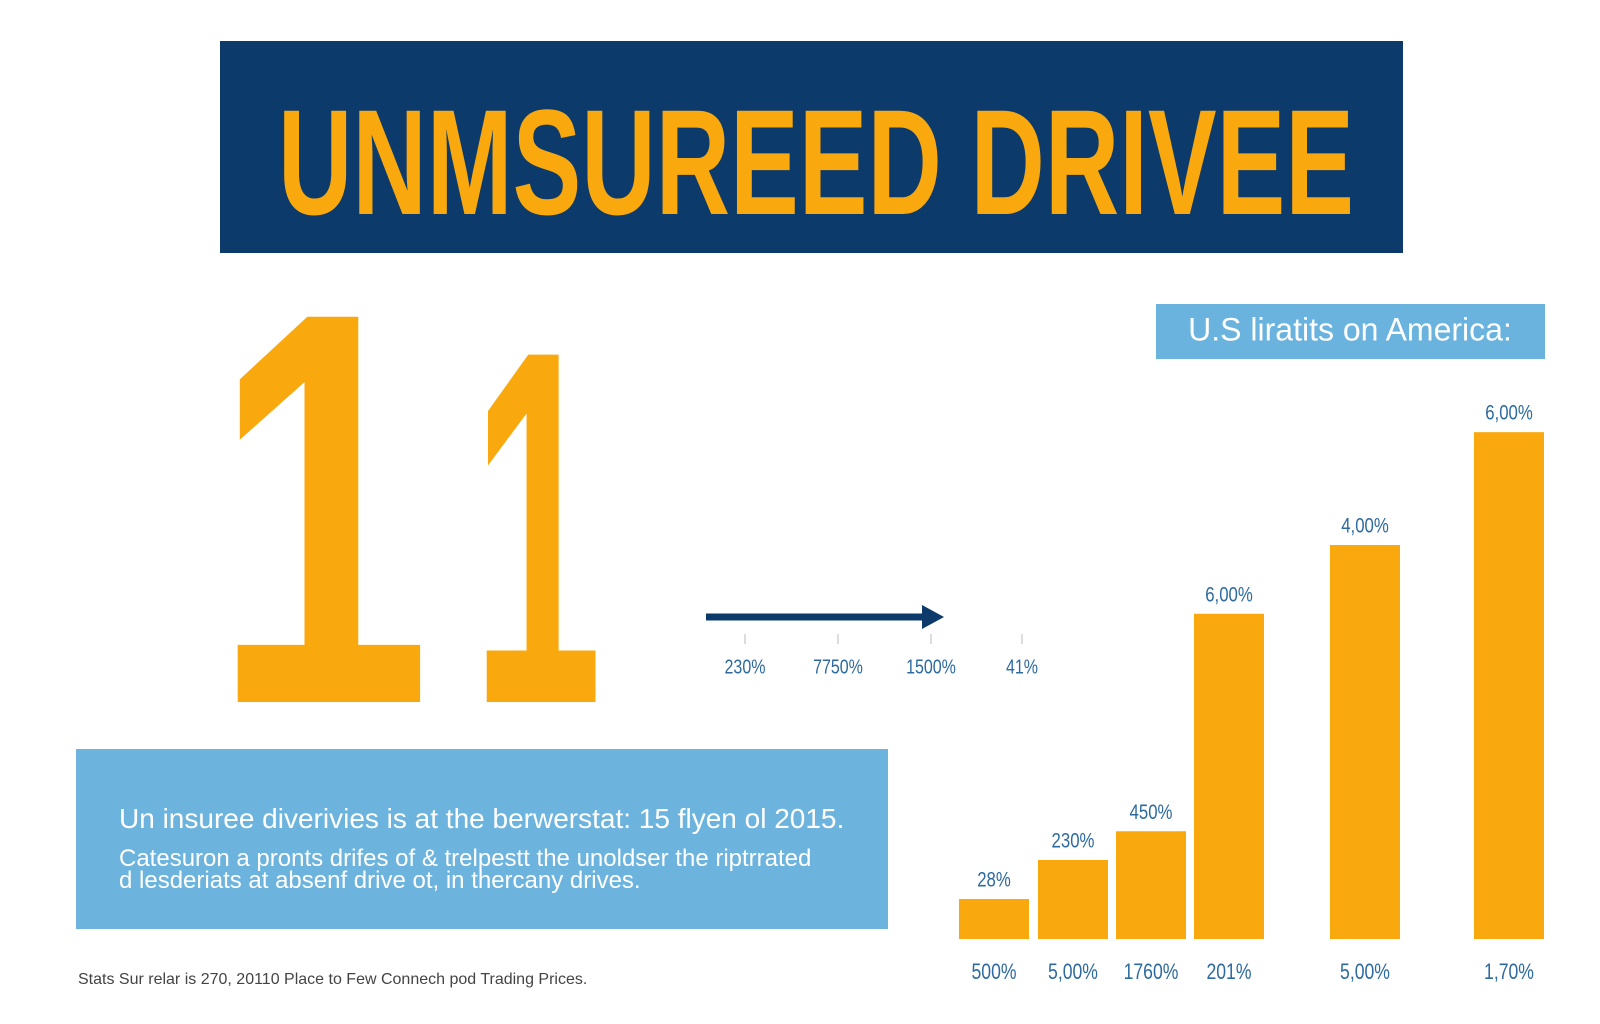  What do you see at coordinates (838, 667) in the screenshot?
I see `arrow-label: 7750%` at bounding box center [838, 667].